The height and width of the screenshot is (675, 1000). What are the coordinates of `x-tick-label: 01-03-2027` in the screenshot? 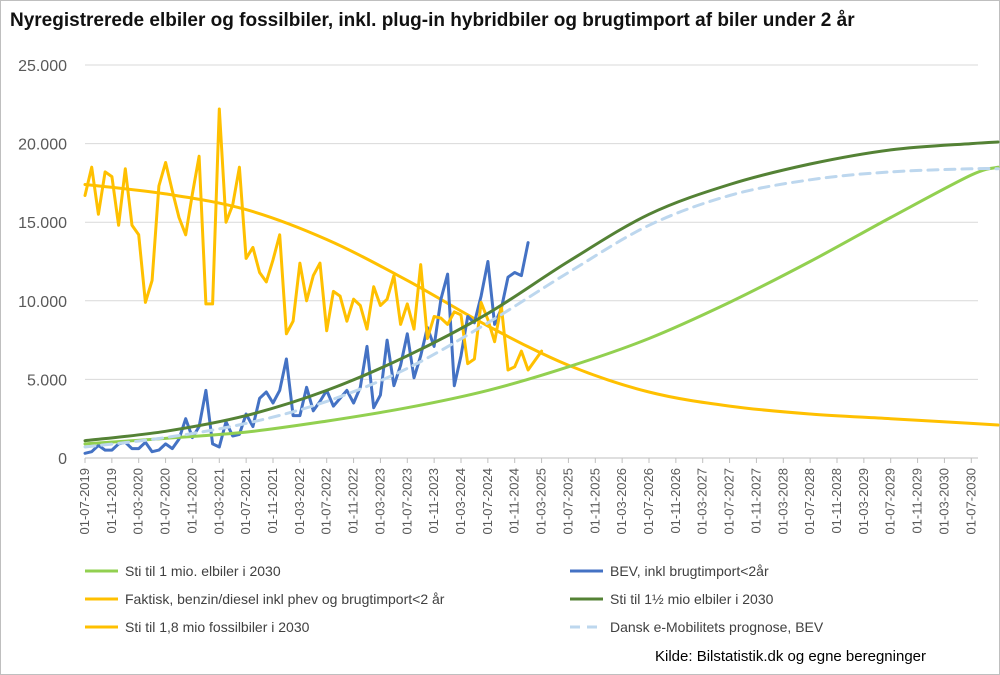 It's located at (702, 501).